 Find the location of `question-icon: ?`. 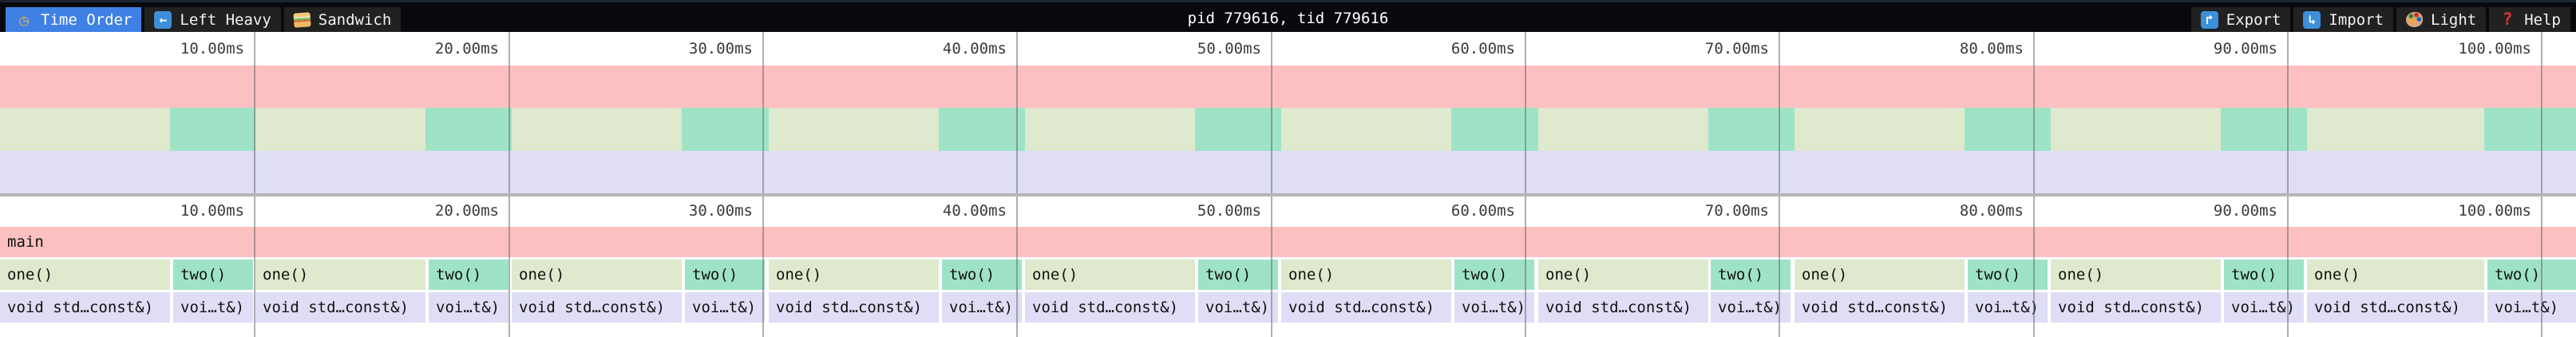

question-icon: ? is located at coordinates (2508, 19).